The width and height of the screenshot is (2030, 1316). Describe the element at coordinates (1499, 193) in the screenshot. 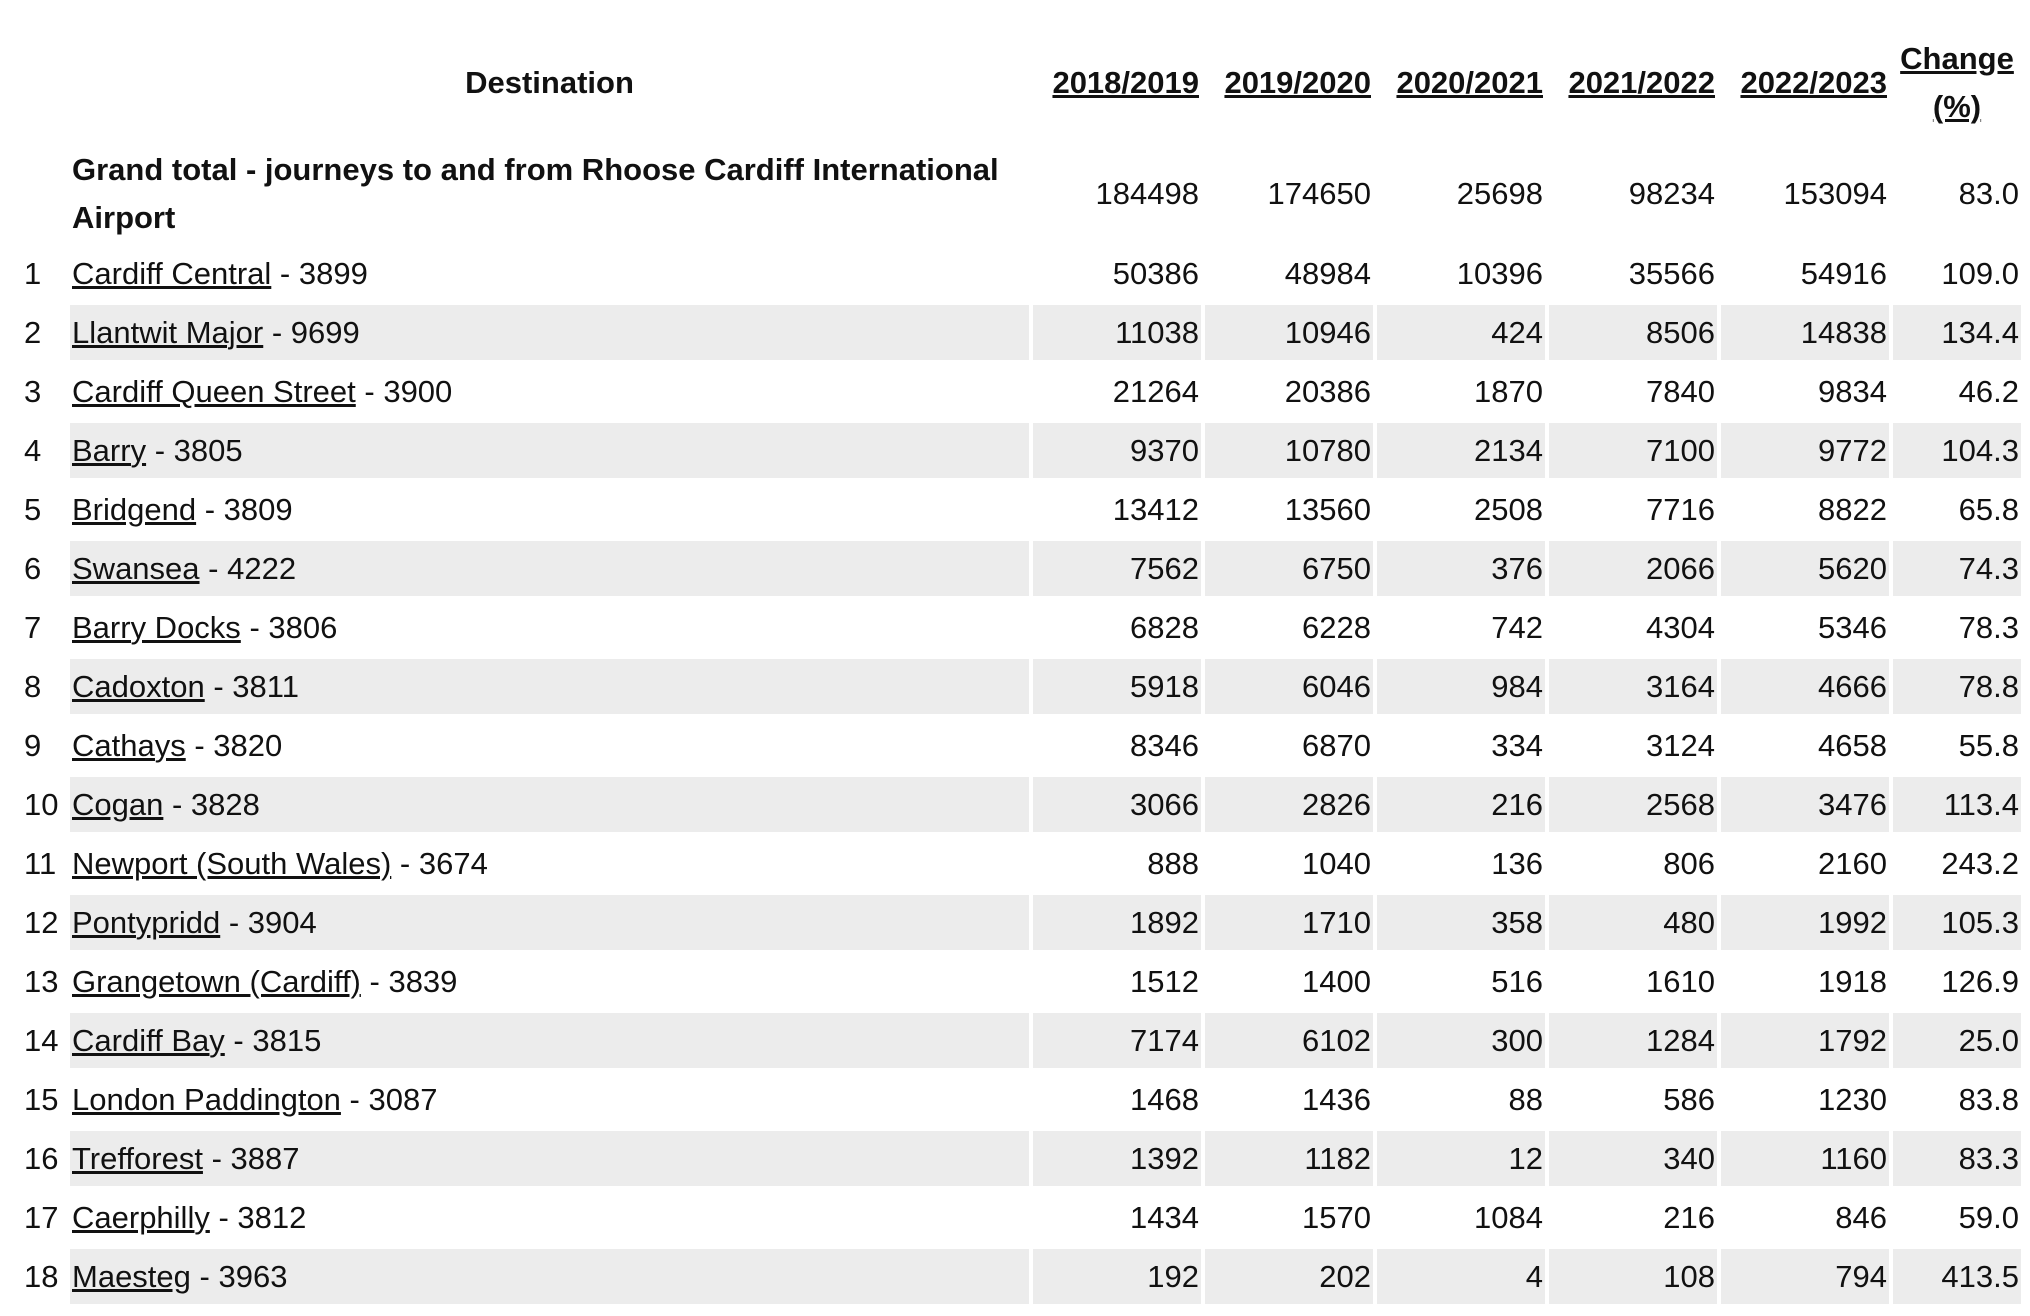

I see `value-cell: 25698` at that location.